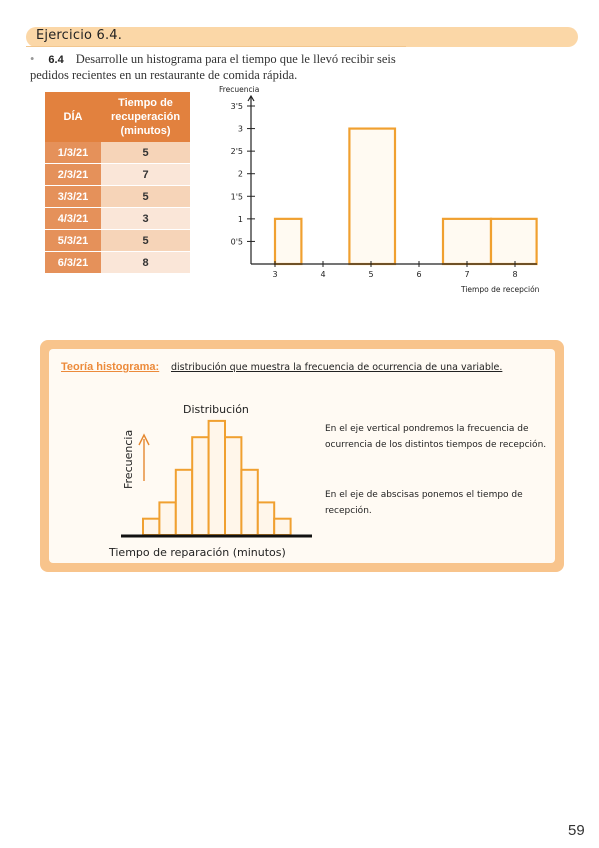 The height and width of the screenshot is (848, 599). Describe the element at coordinates (144, 457) in the screenshot. I see `arrow-up-icon` at that location.